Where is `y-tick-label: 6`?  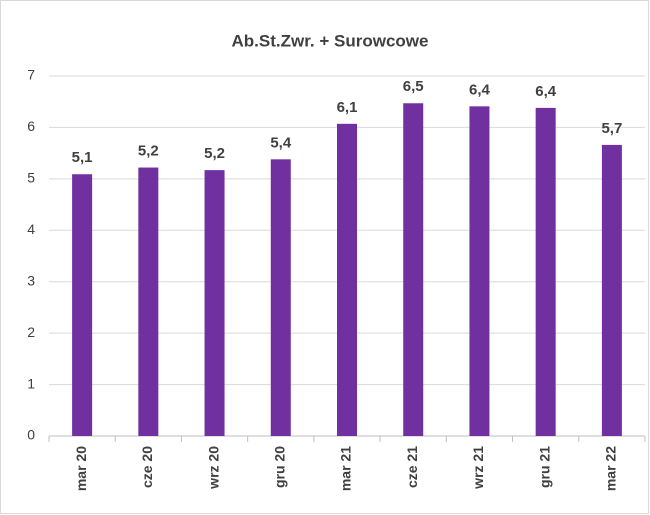 y-tick-label: 6 is located at coordinates (31, 126).